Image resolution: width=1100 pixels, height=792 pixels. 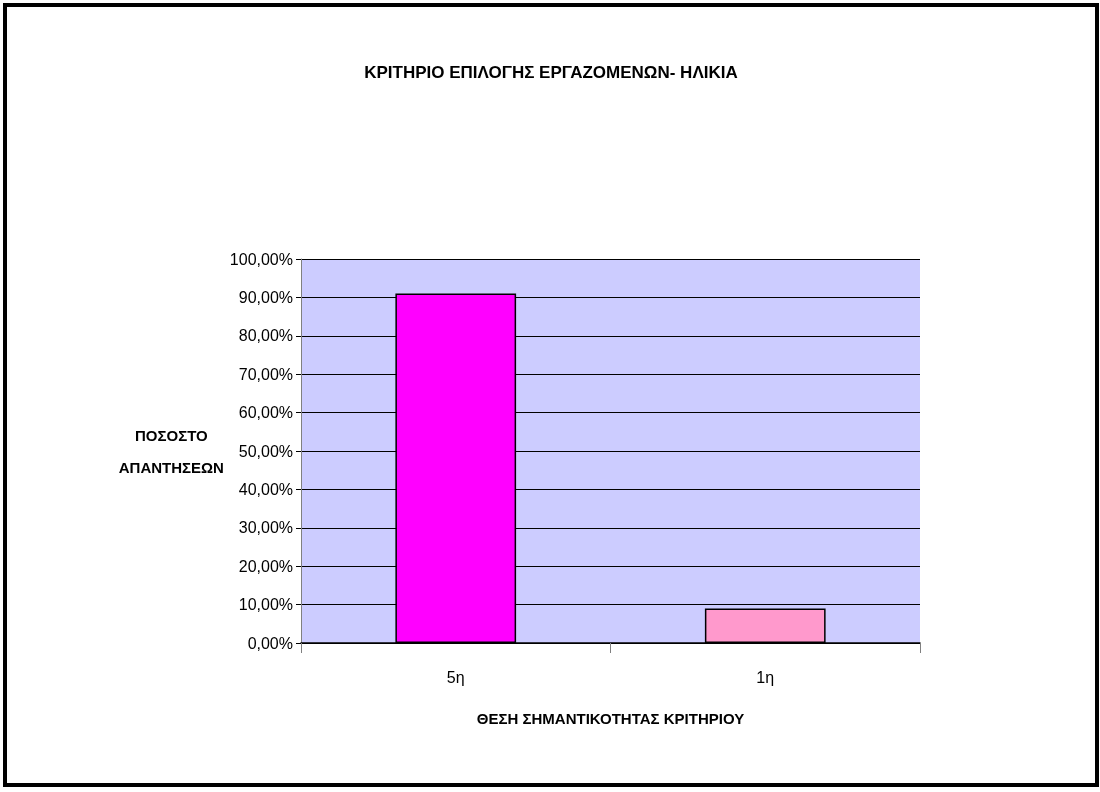 What do you see at coordinates (265, 451) in the screenshot?
I see `y-tick-label: 50,00%` at bounding box center [265, 451].